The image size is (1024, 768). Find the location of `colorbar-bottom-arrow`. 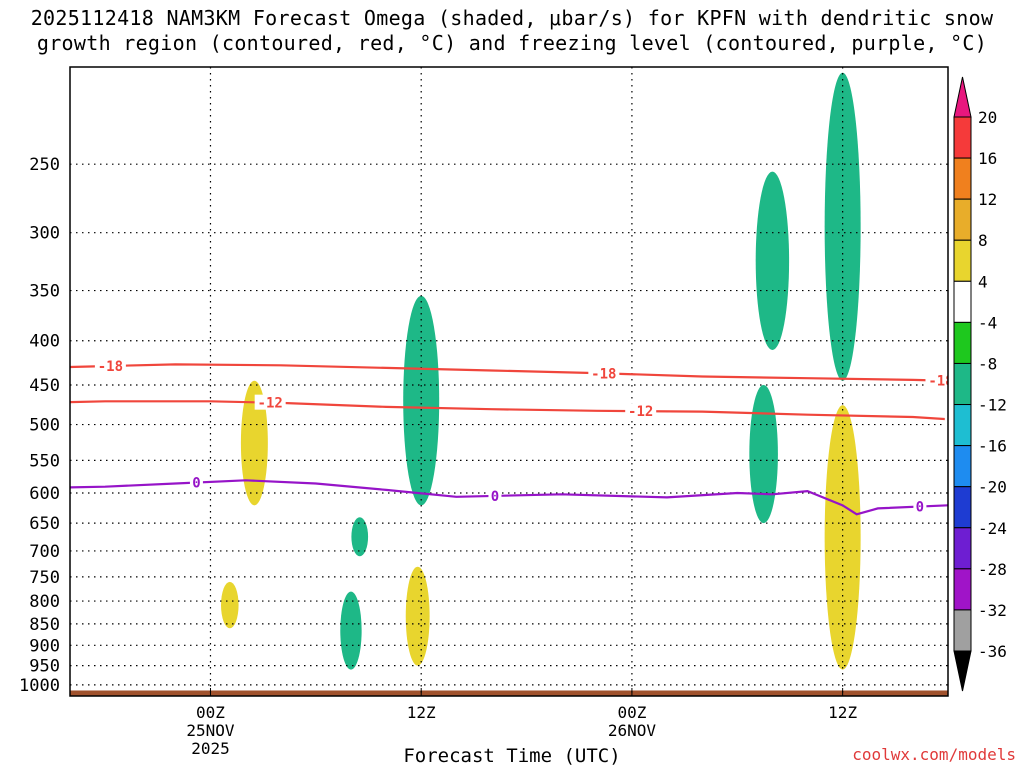

colorbar-bottom-arrow is located at coordinates (962, 671).